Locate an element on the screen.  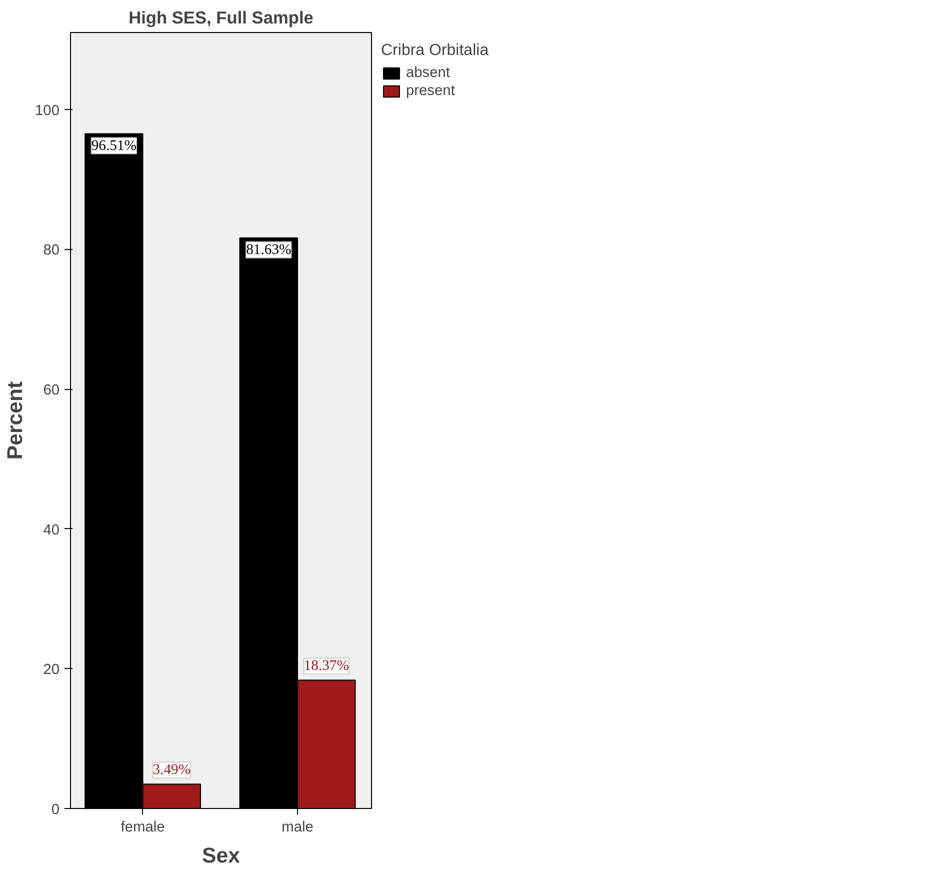
legend-title: Cribra Orbitalia is located at coordinates (435, 51).